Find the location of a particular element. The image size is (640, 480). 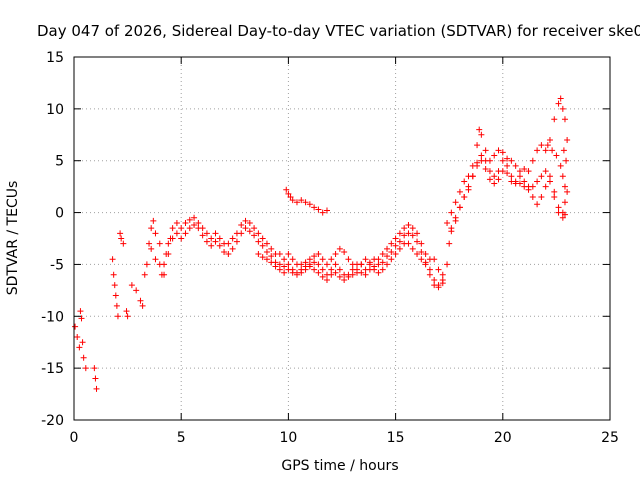

x-tick-label: 15 is located at coordinates (396, 438).